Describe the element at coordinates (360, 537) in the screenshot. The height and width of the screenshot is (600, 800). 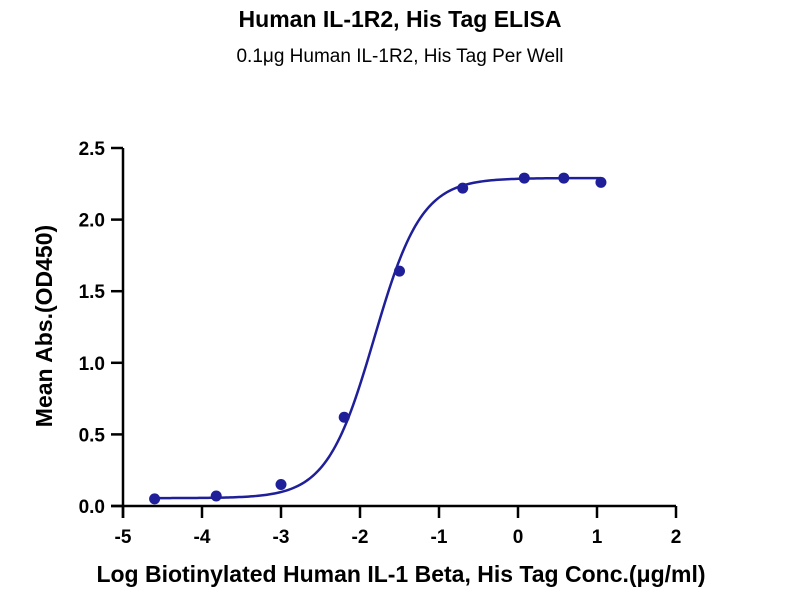
I see `x-tick-label: -2` at that location.